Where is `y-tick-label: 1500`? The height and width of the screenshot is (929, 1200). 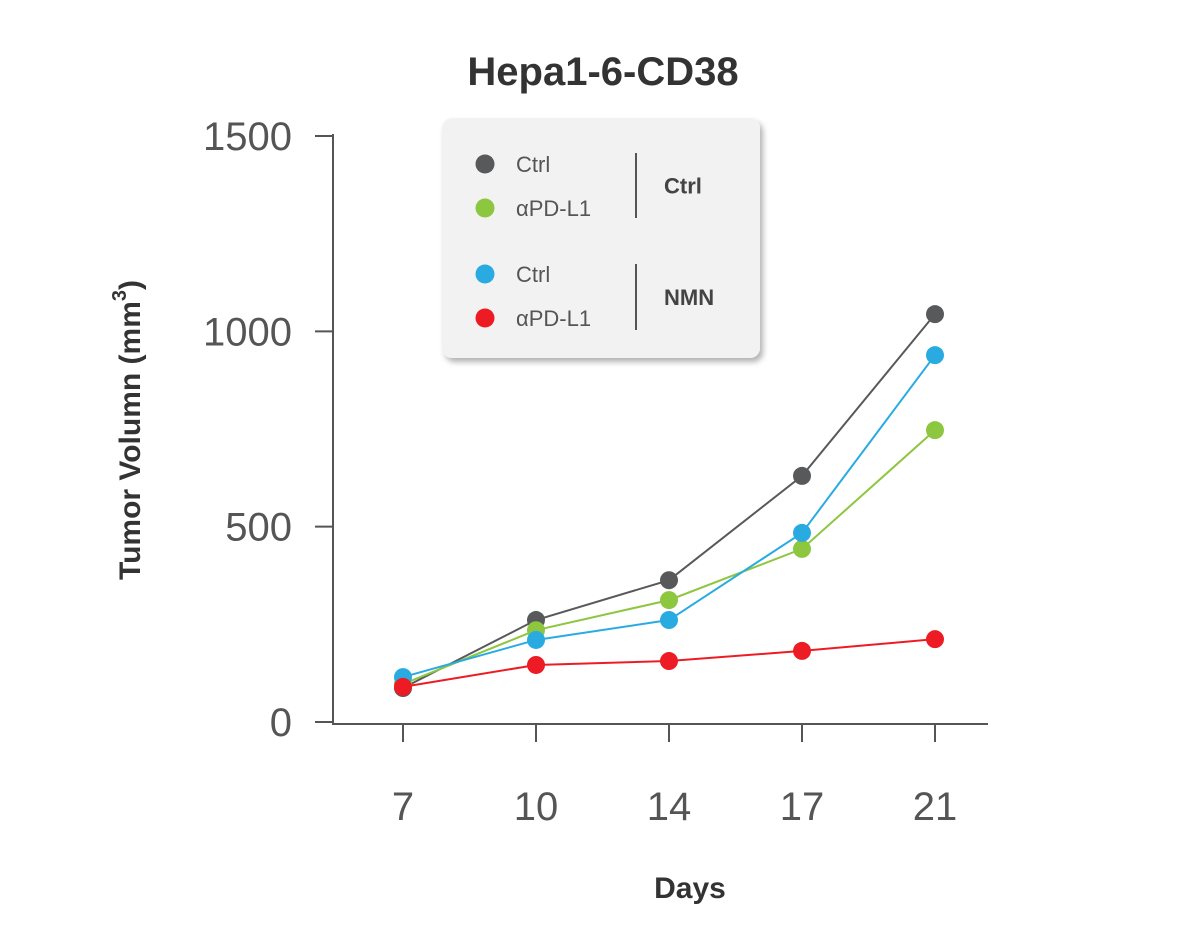 y-tick-label: 1500 is located at coordinates (247, 137).